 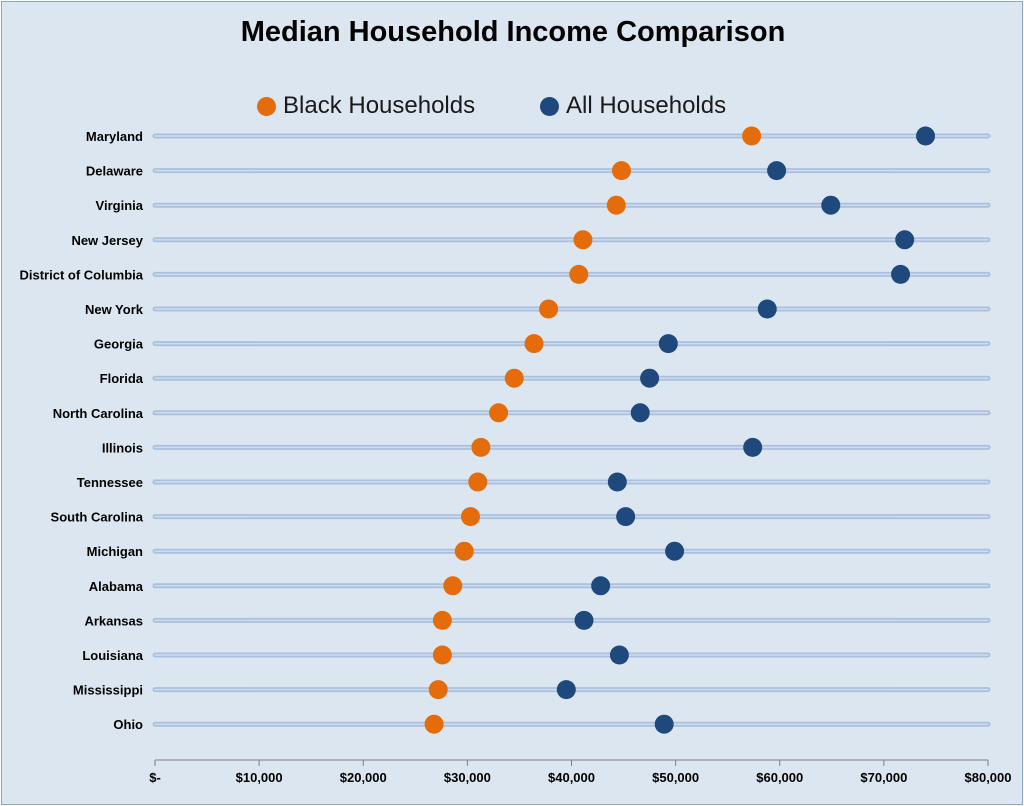 What do you see at coordinates (112, 655) in the screenshot?
I see `category-label-louisiana: Louisiana` at bounding box center [112, 655].